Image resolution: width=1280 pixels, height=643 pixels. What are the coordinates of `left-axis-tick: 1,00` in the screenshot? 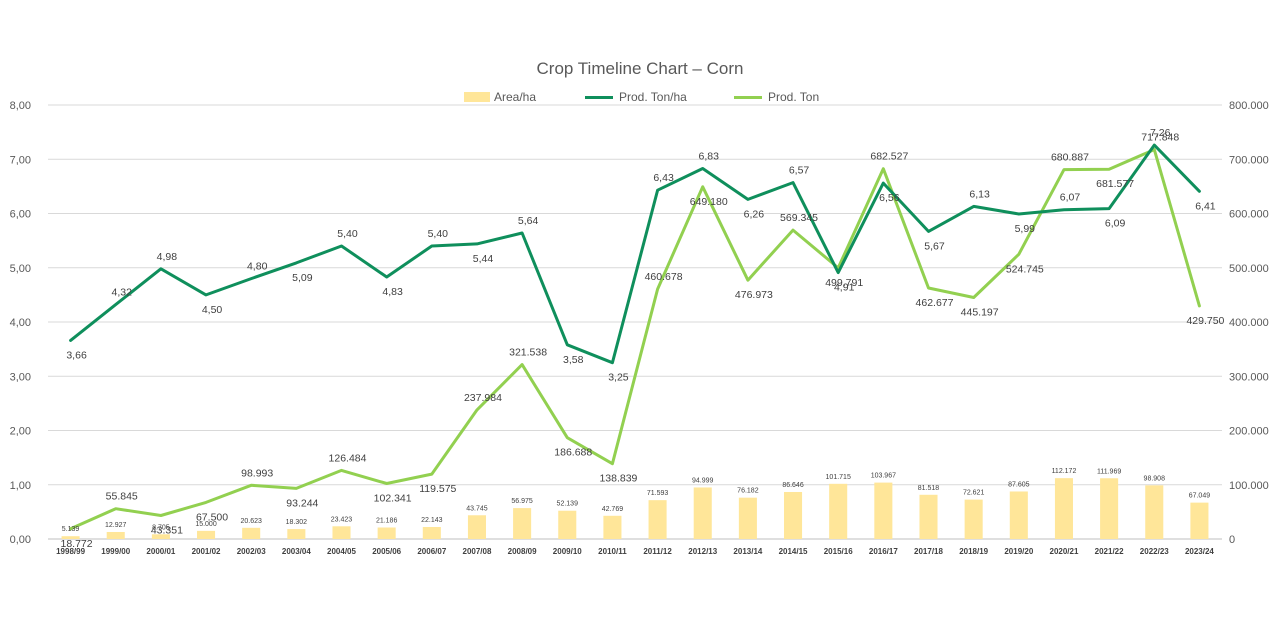 It's located at (20, 486).